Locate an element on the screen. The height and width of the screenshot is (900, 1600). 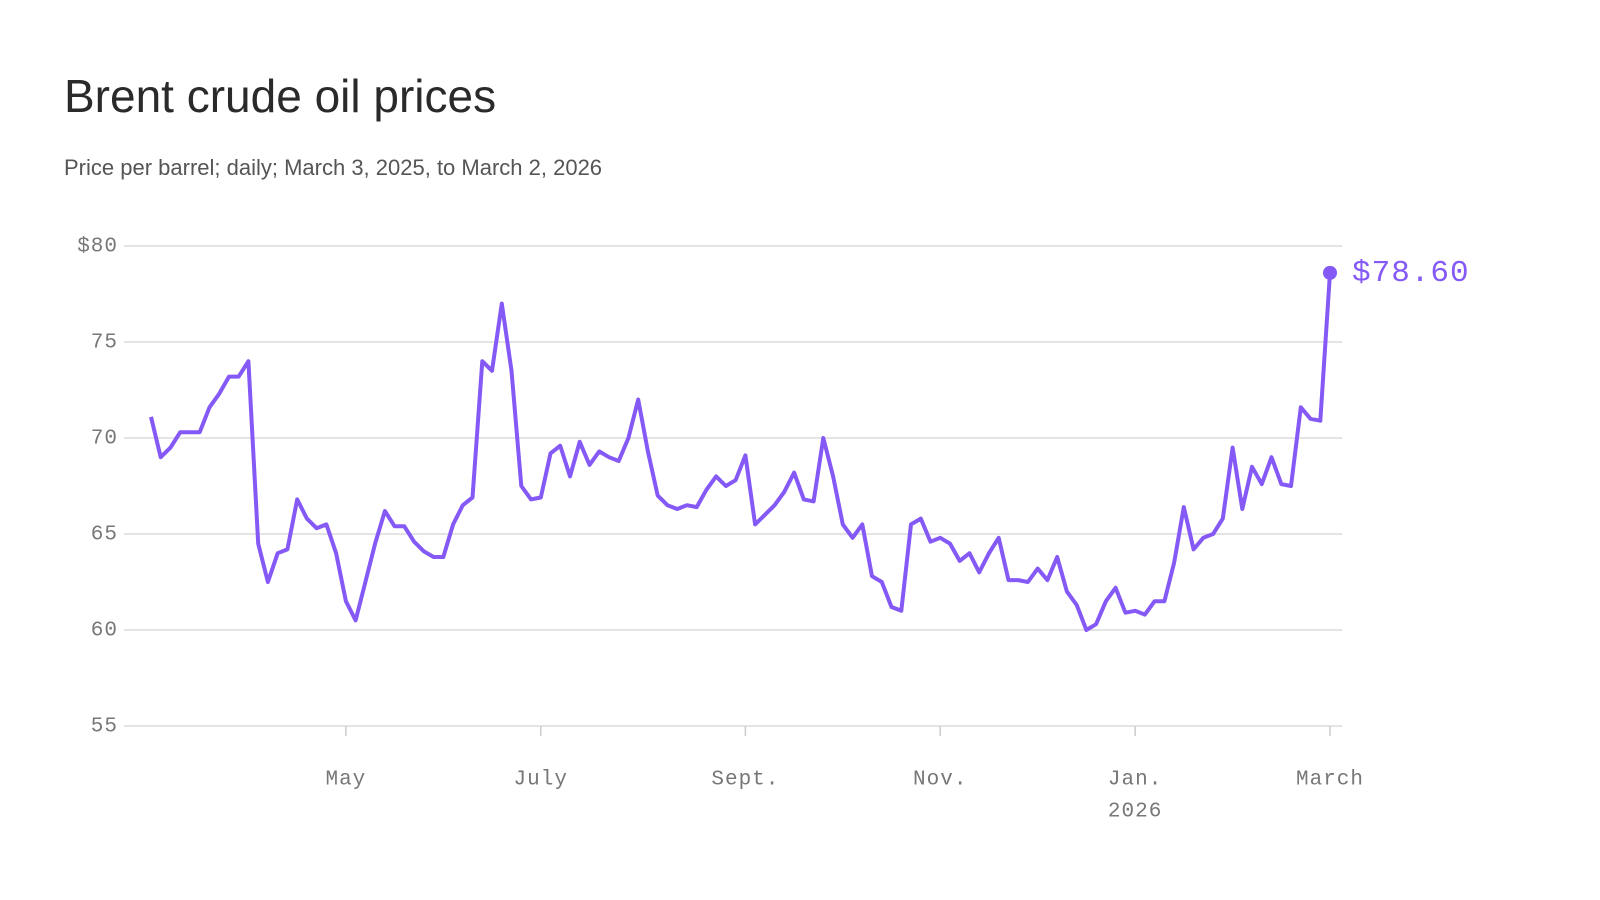
end-value-label: $78.60 is located at coordinates (1411, 273).